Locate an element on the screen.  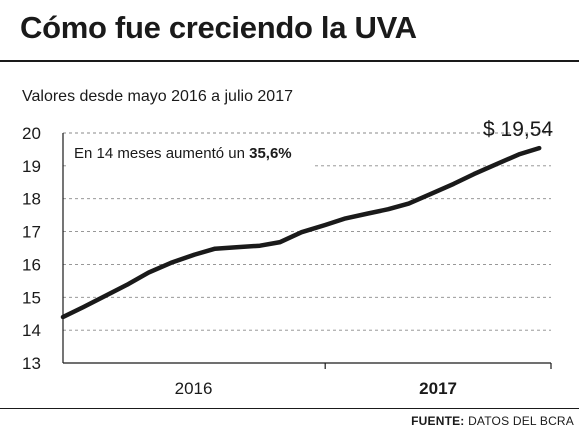
chart-title: Cómo fue creciendo la UVA is located at coordinates (218, 27).